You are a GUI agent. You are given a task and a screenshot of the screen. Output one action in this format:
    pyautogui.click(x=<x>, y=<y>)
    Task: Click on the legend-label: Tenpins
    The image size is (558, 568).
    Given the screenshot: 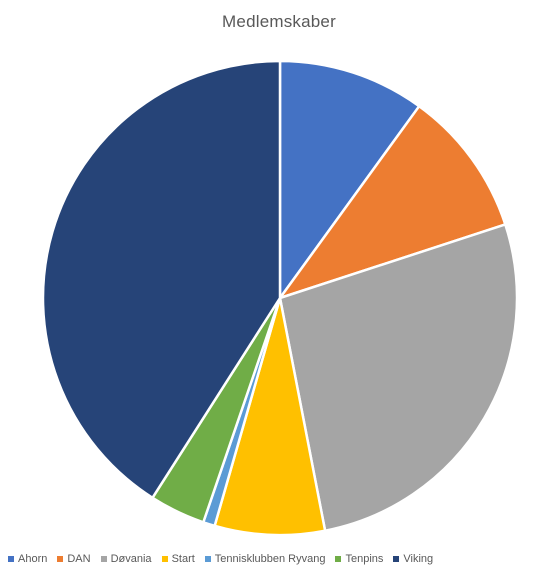 What is the action you would take?
    pyautogui.click(x=364, y=559)
    